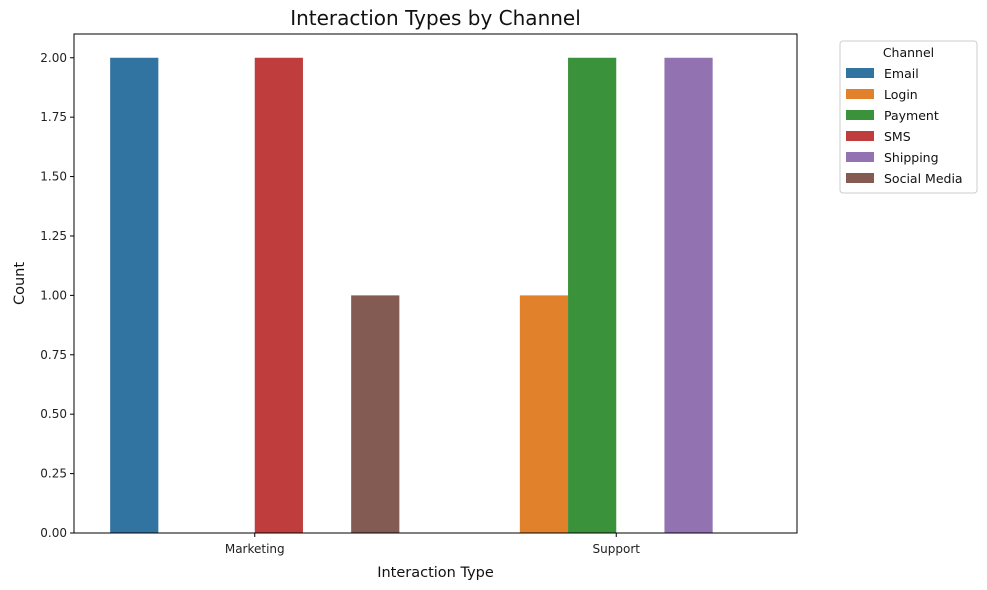 Image resolution: width=987 pixels, height=590 pixels. What do you see at coordinates (897, 136) in the screenshot?
I see `legend-label-sms: SMS` at bounding box center [897, 136].